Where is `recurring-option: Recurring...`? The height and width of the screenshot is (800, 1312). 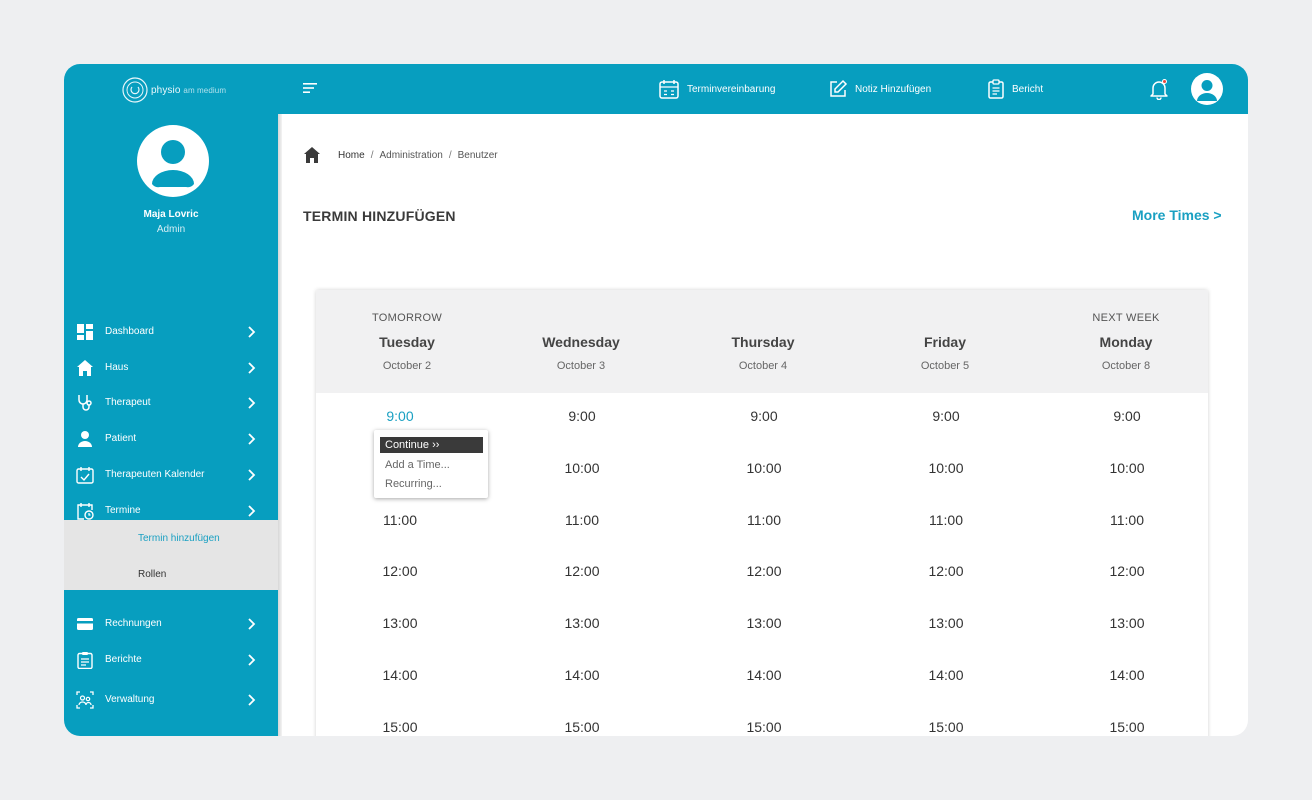
recurring-option: Recurring... is located at coordinates (413, 484).